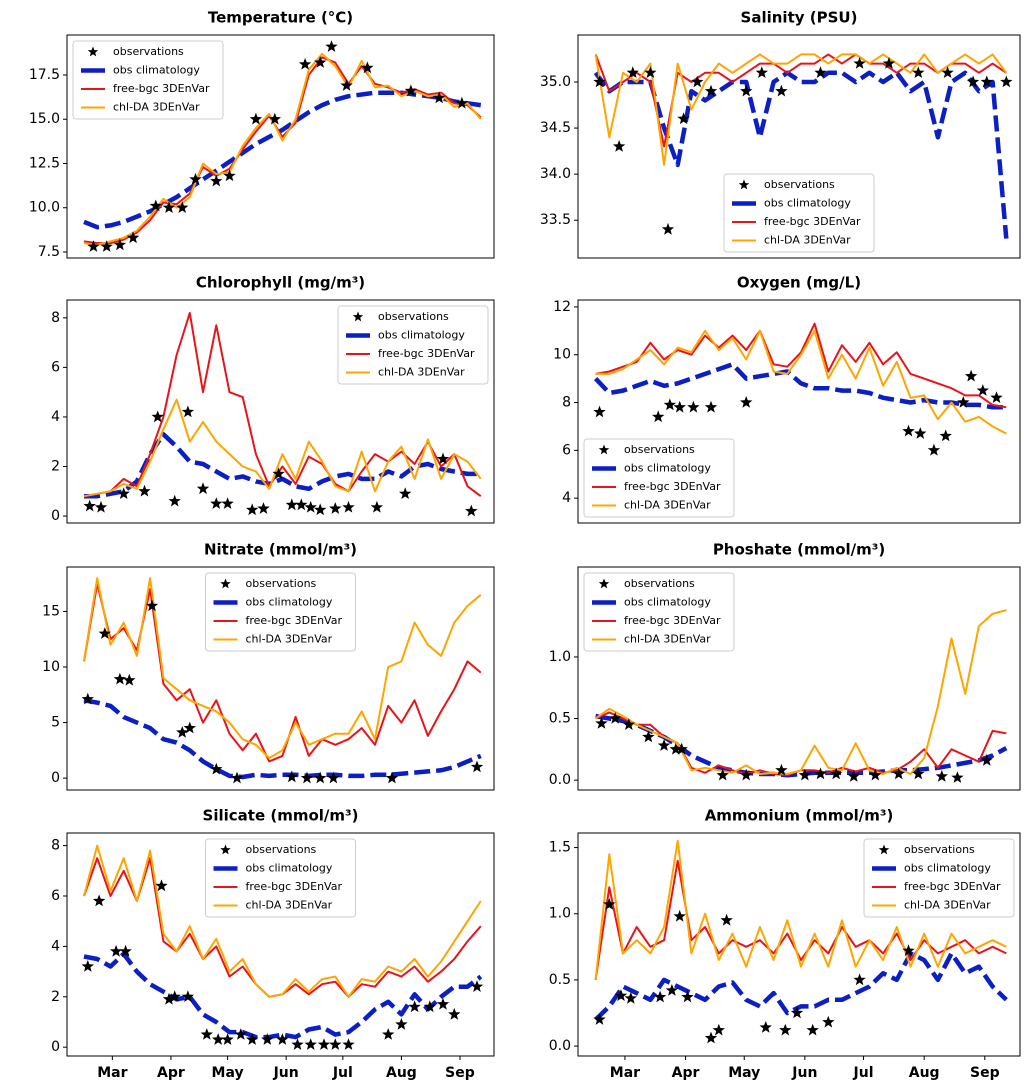 This screenshot has width=1024, height=1087. I want to click on y-tick-label: 1.0, so click(560, 914).